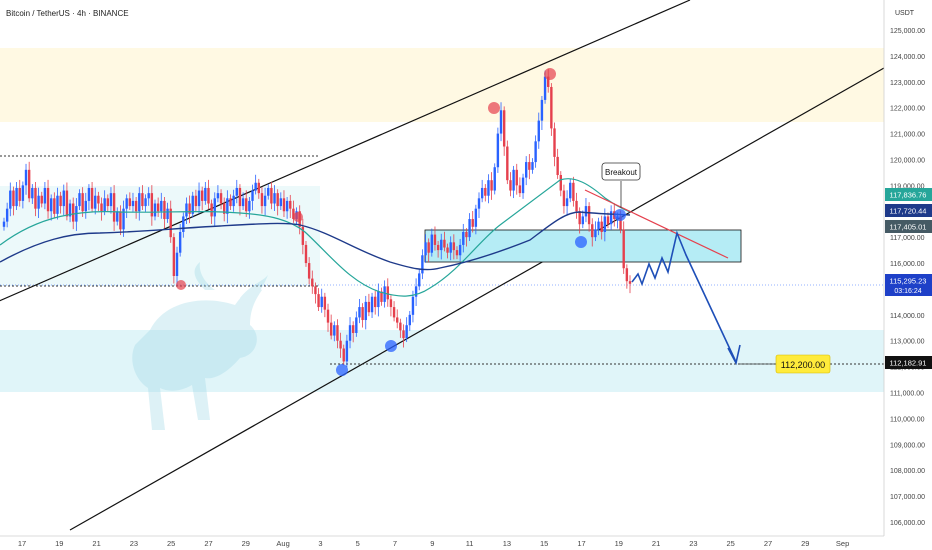 This screenshot has height=550, width=932. What do you see at coordinates (768, 543) in the screenshot?
I see `time-tick-label: 27` at bounding box center [768, 543].